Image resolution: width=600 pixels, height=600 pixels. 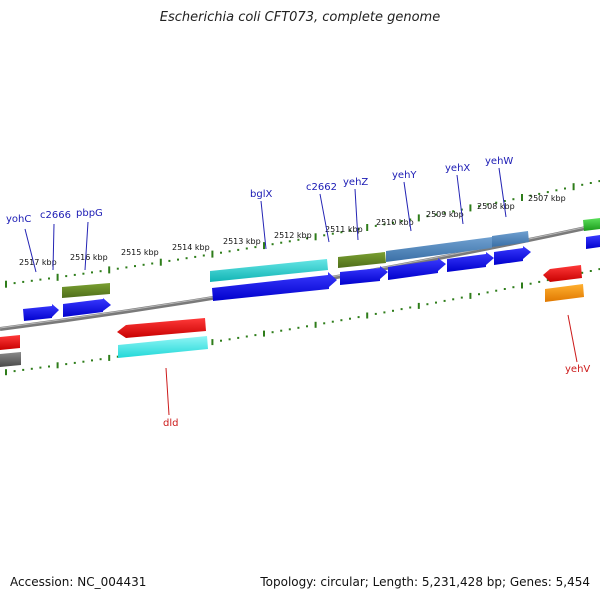 I want to click on kbp-label: 2514 kbp, so click(x=191, y=247).